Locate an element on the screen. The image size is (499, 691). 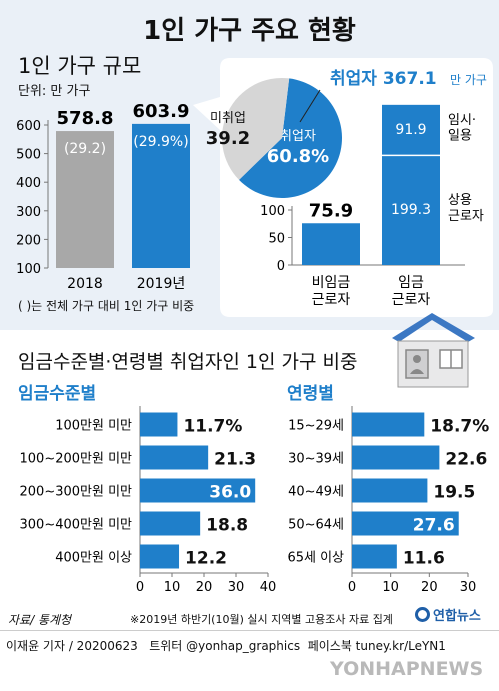
stack-name-label: 상용 근로자 is located at coordinates (466, 208).